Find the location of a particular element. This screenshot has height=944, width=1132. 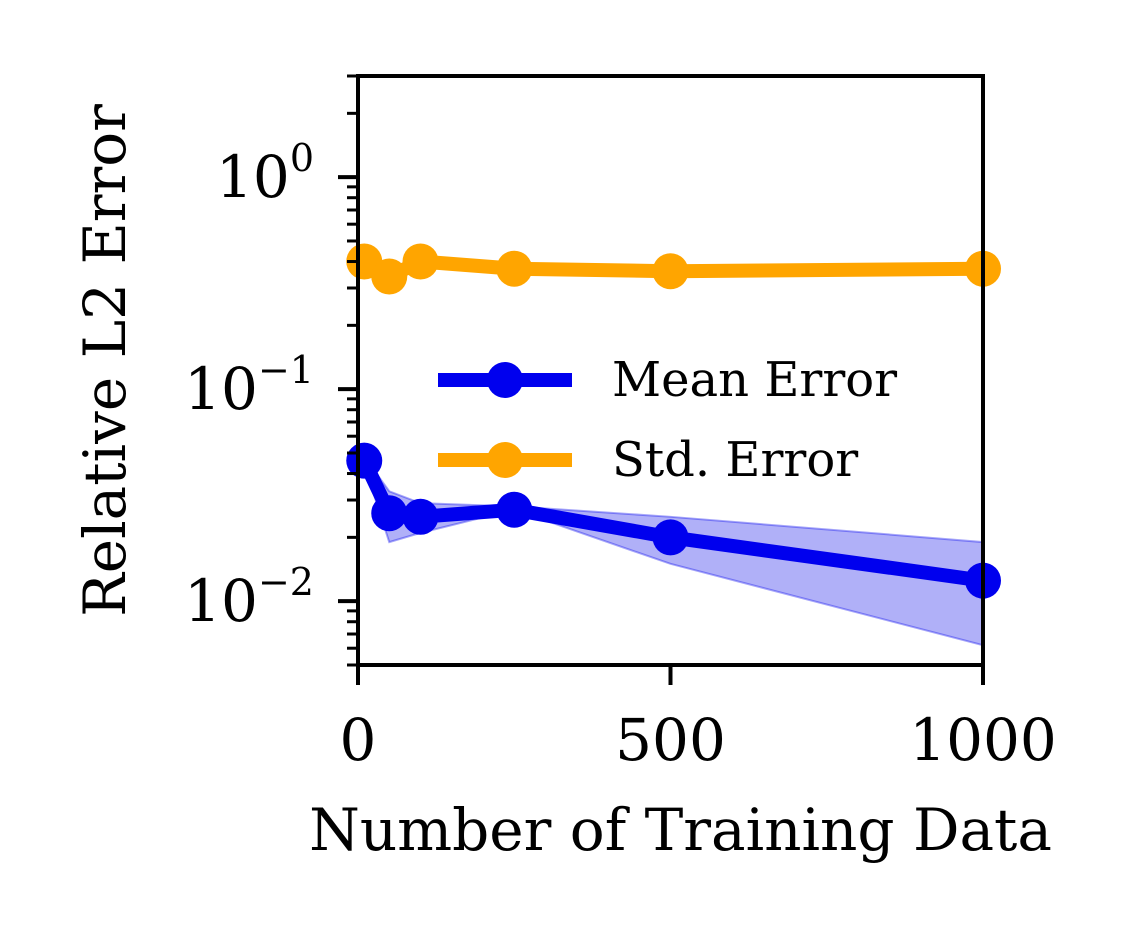

legend: Mean Error Std. Error is located at coordinates (667, 420).